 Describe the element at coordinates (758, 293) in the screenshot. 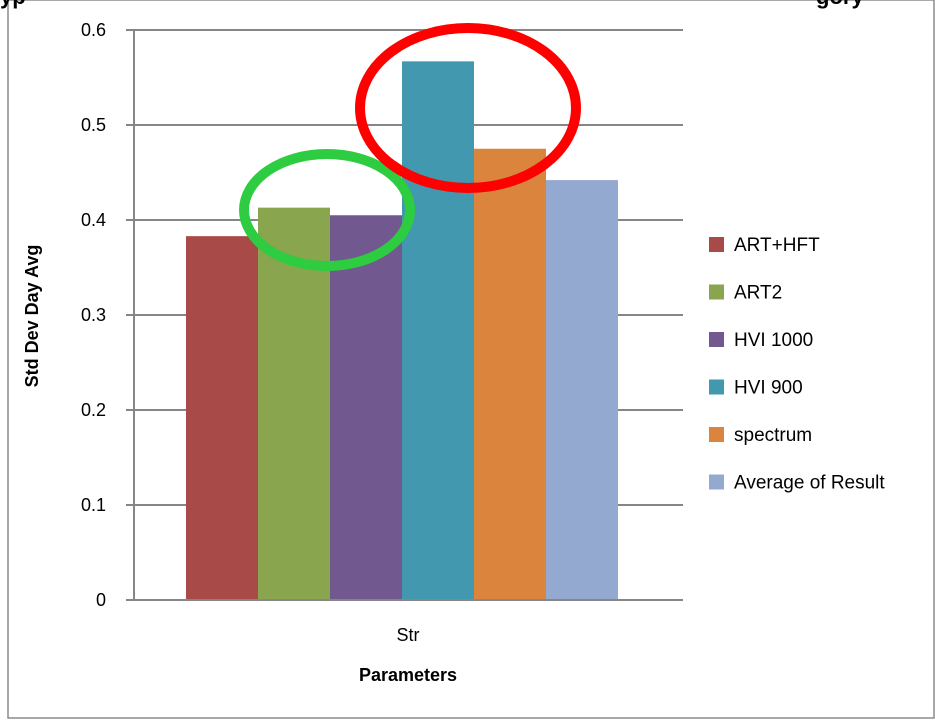

I see `legend-label: ART2` at that location.